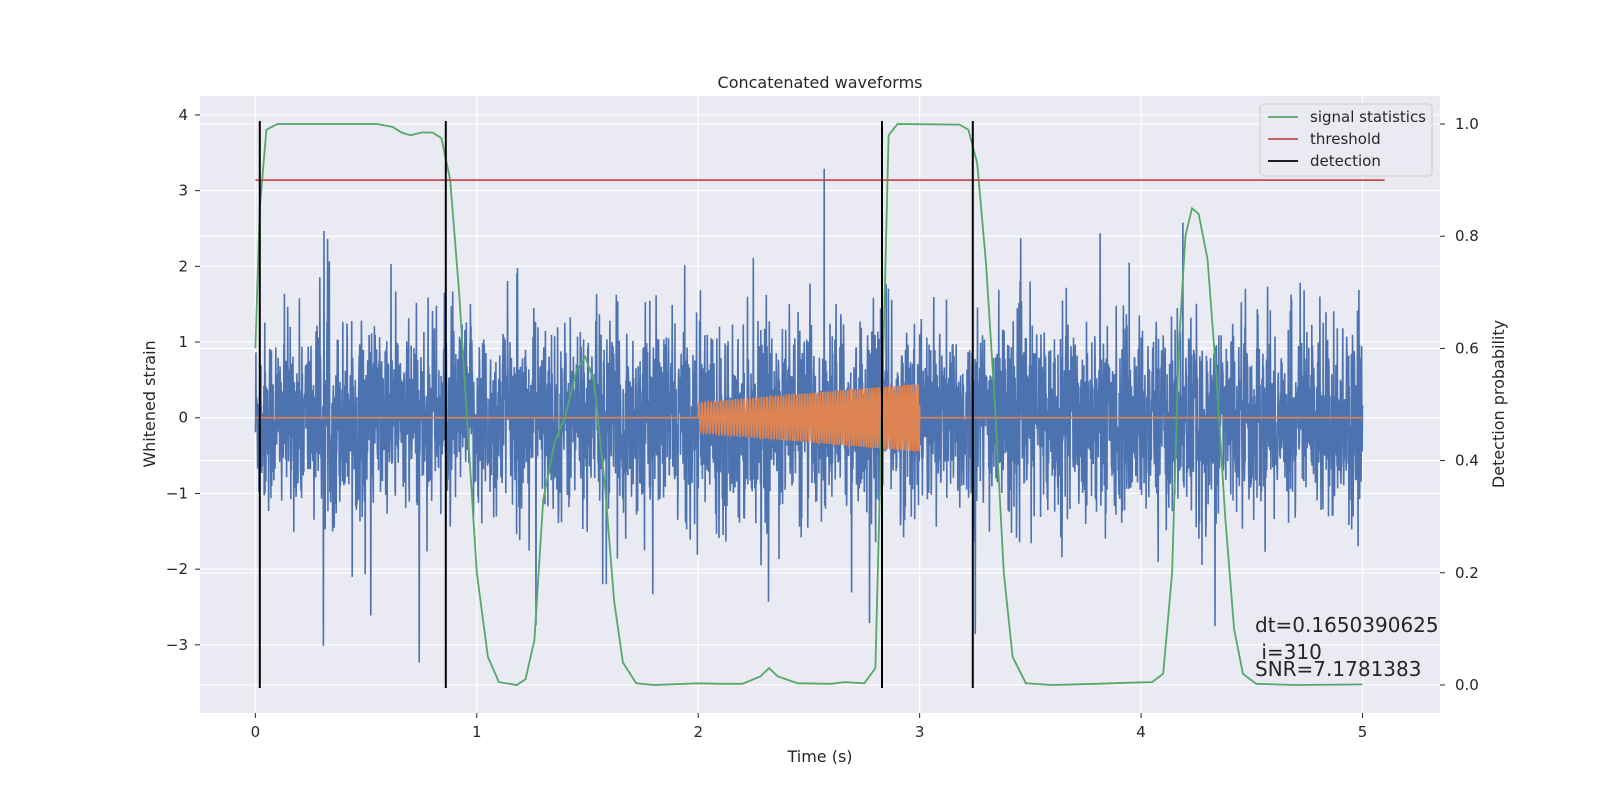 This screenshot has width=1600, height=800. What do you see at coordinates (698, 732) in the screenshot?
I see `x-tick-label-2: 2` at bounding box center [698, 732].